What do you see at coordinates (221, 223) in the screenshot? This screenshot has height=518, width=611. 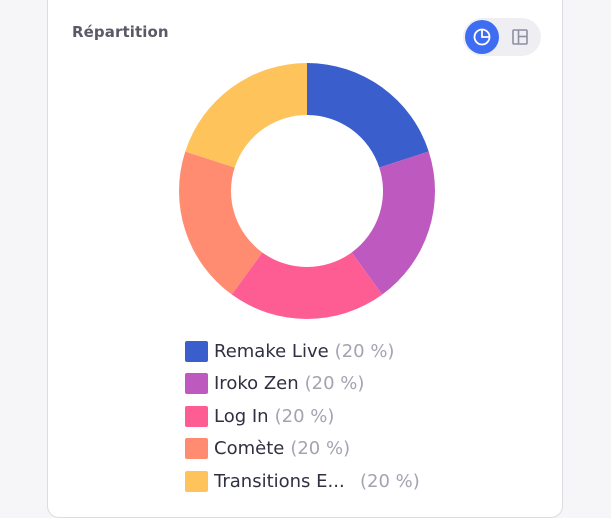 I see `donut-slice-com-te` at bounding box center [221, 223].